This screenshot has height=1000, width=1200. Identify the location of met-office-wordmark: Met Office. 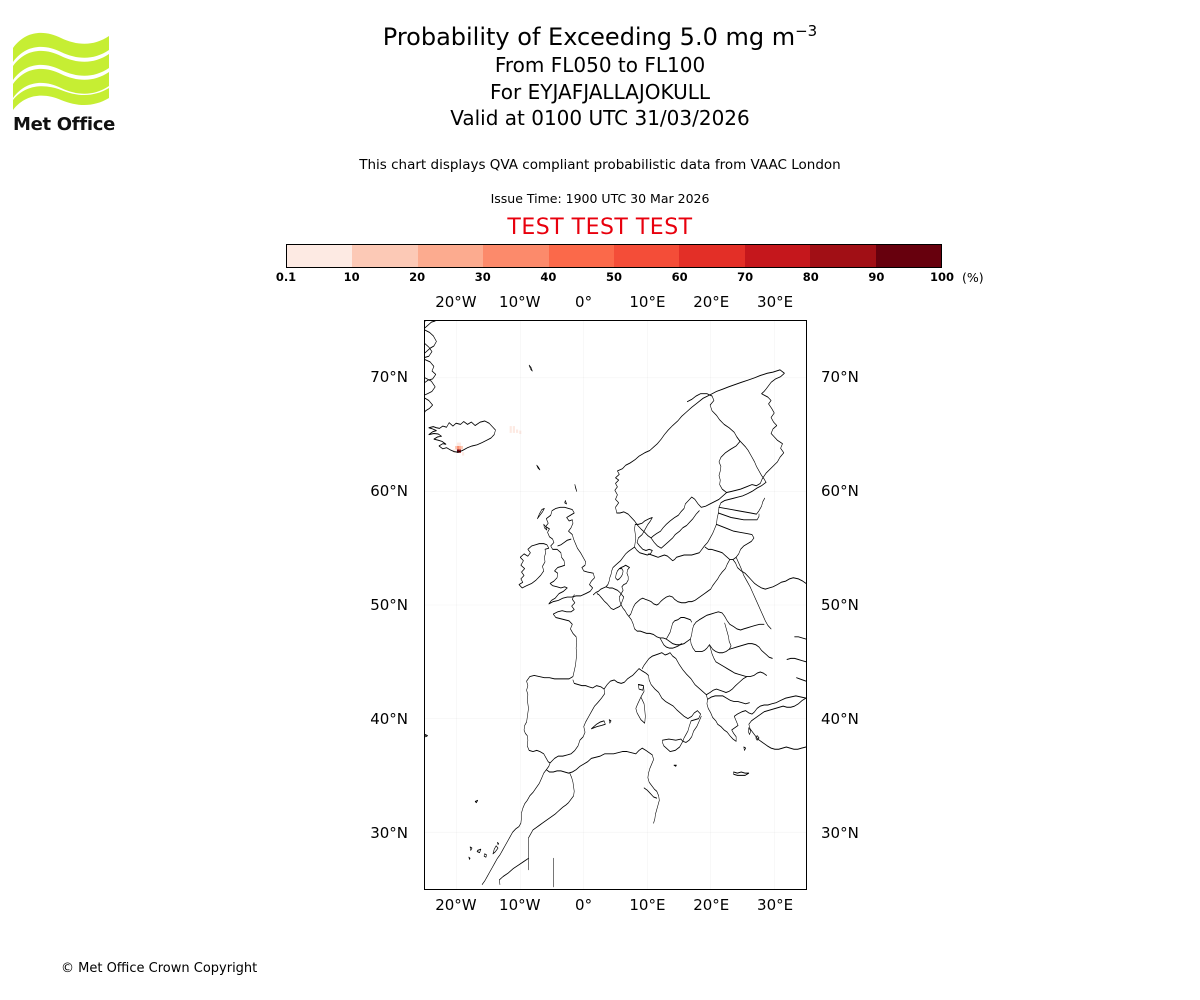
(64, 124).